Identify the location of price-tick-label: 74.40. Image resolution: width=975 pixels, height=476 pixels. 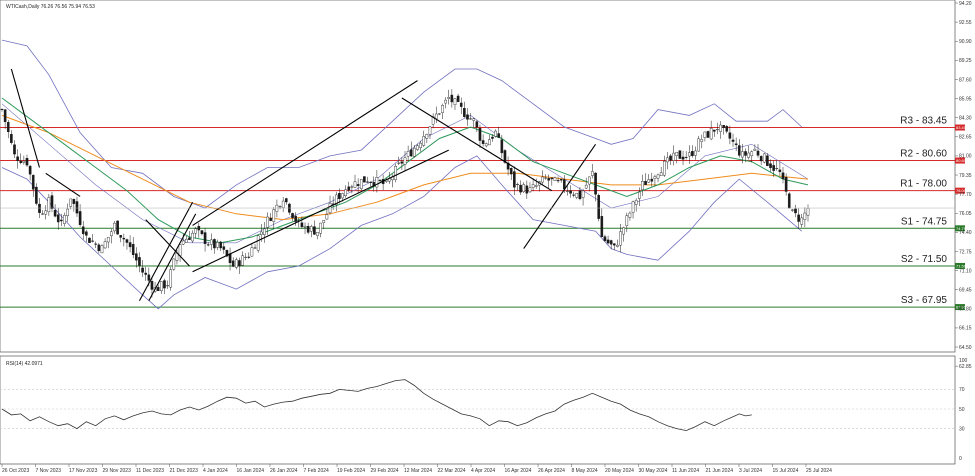
(965, 233).